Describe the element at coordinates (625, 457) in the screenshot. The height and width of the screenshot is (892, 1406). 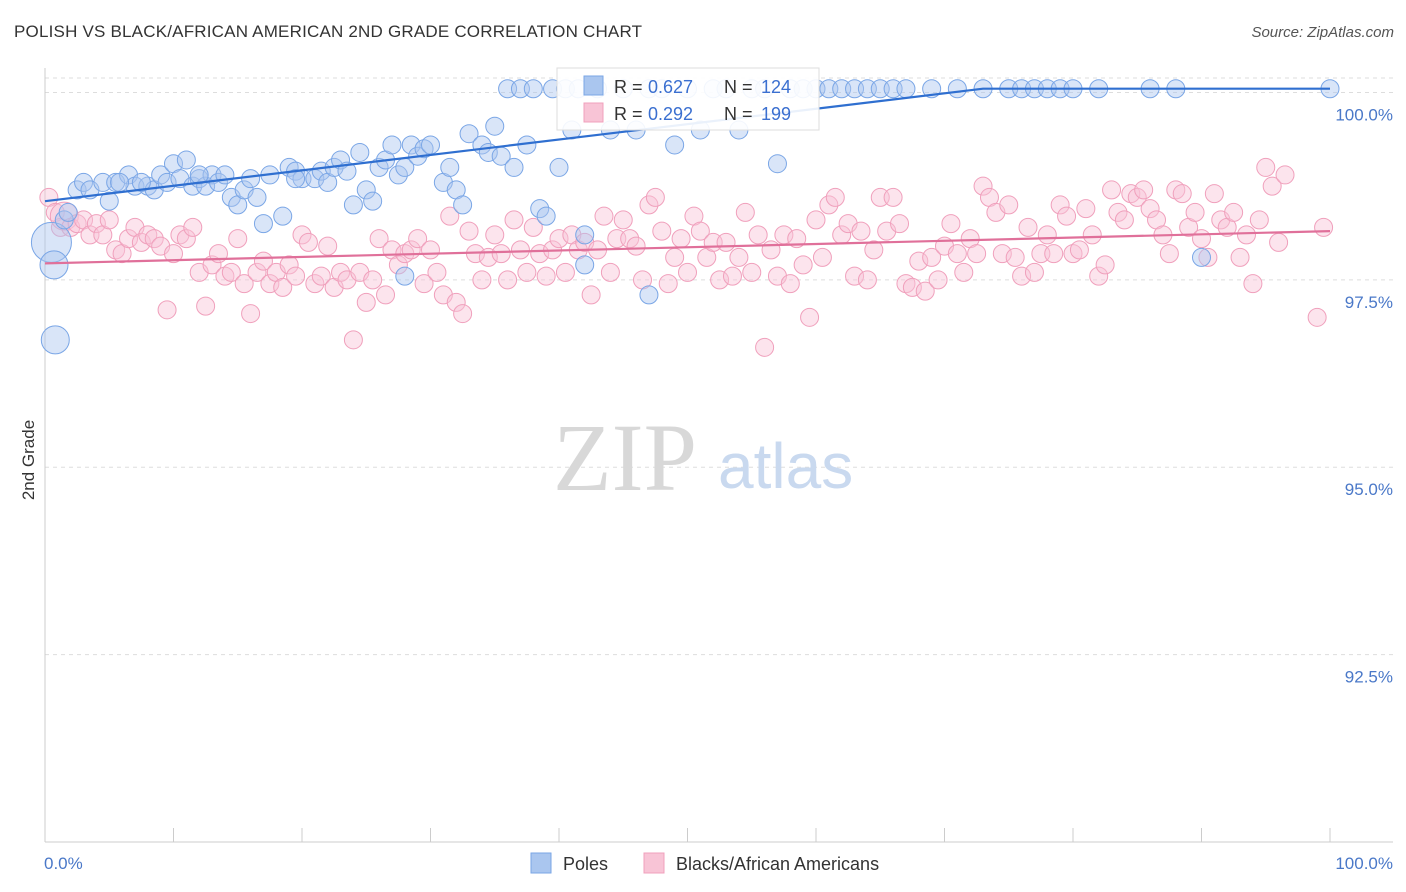
I see `watermark-zip: ZIP` at that location.